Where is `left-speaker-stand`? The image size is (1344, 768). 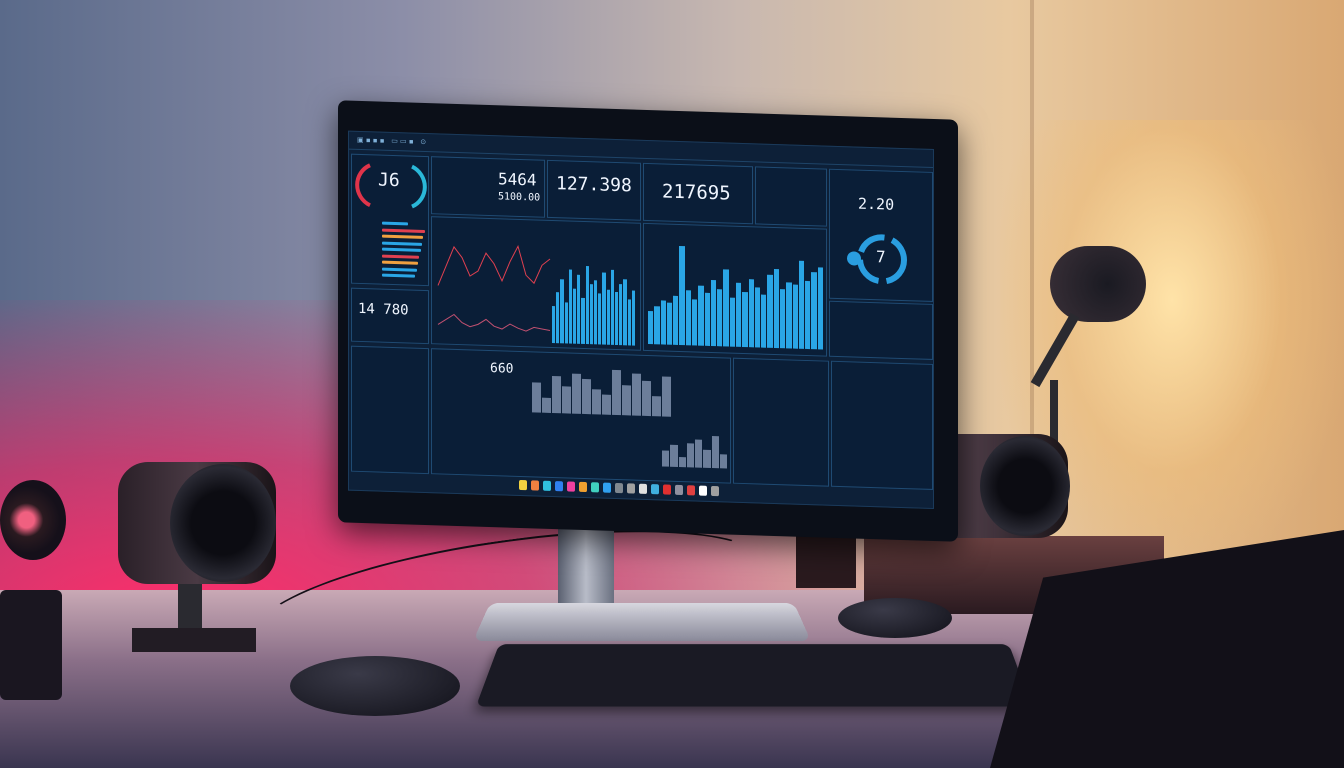 left-speaker-stand is located at coordinates (190, 609).